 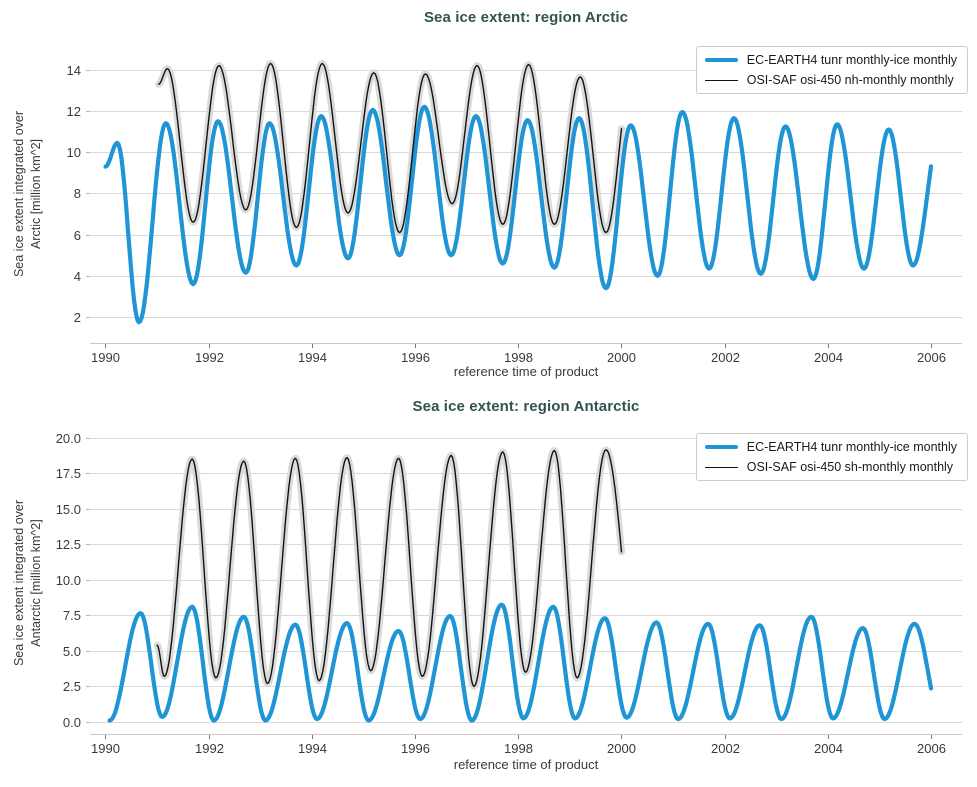 What do you see at coordinates (72, 722) in the screenshot?
I see `y-tick-label: 0.0` at bounding box center [72, 722].